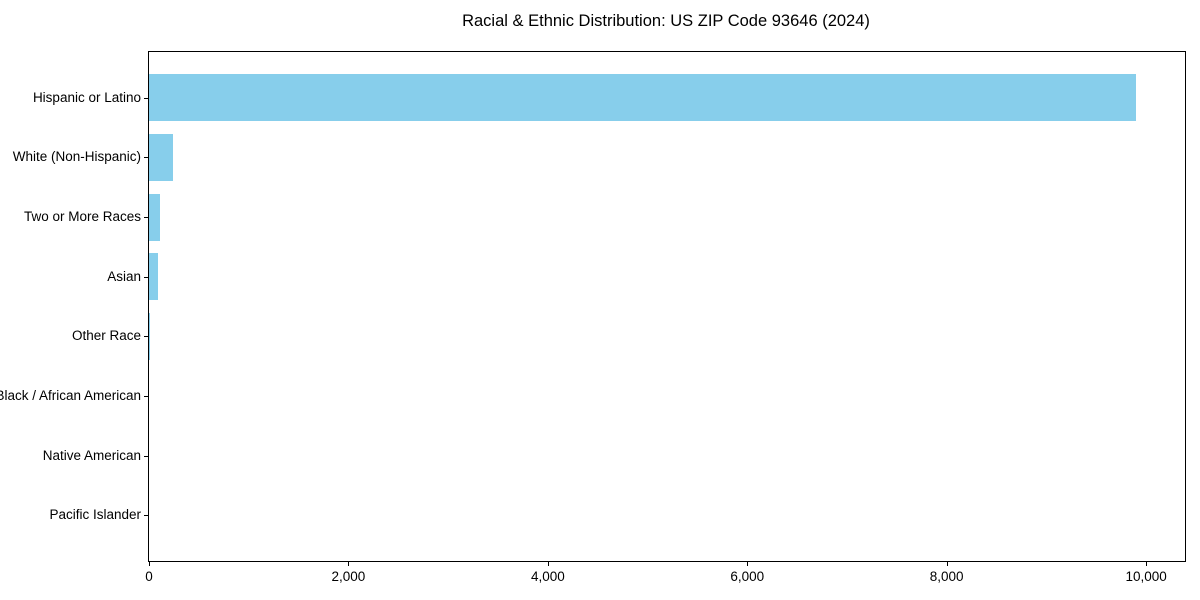 The height and width of the screenshot is (600, 1200). Describe the element at coordinates (149, 576) in the screenshot. I see `x-tick-label: 0` at that location.